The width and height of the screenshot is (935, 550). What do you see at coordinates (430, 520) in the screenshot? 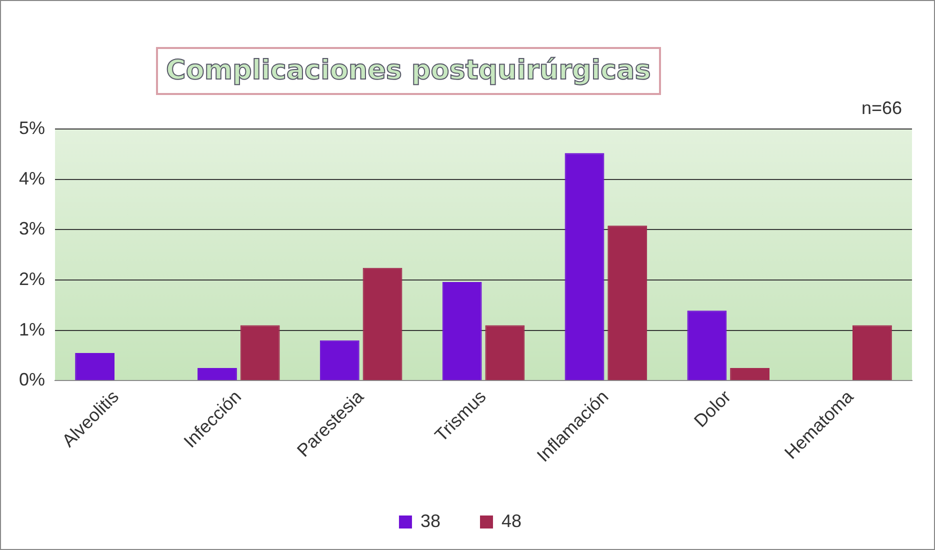
I see `legend-label: 38` at bounding box center [430, 520].